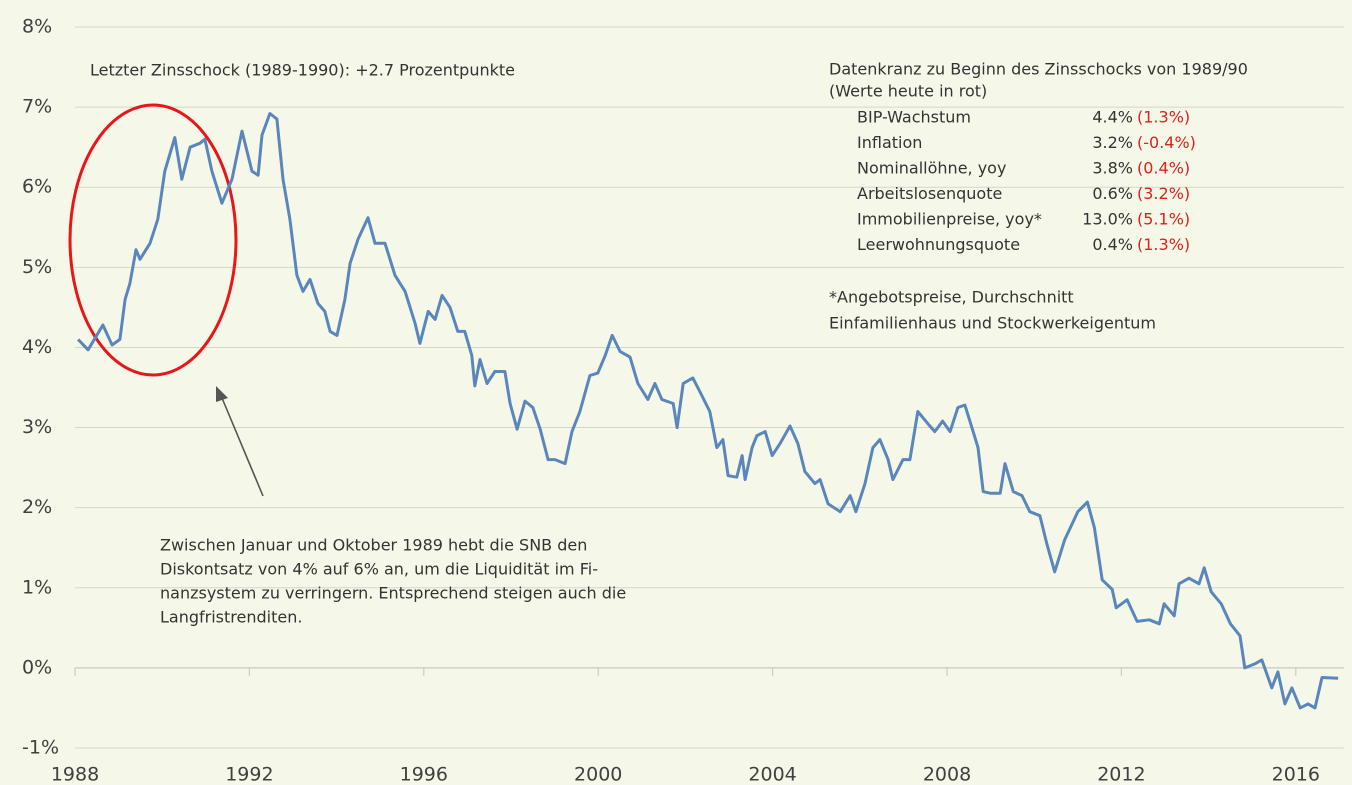 This screenshot has width=1352, height=785. I want to click on y-tick-label: 2%, so click(37, 507).